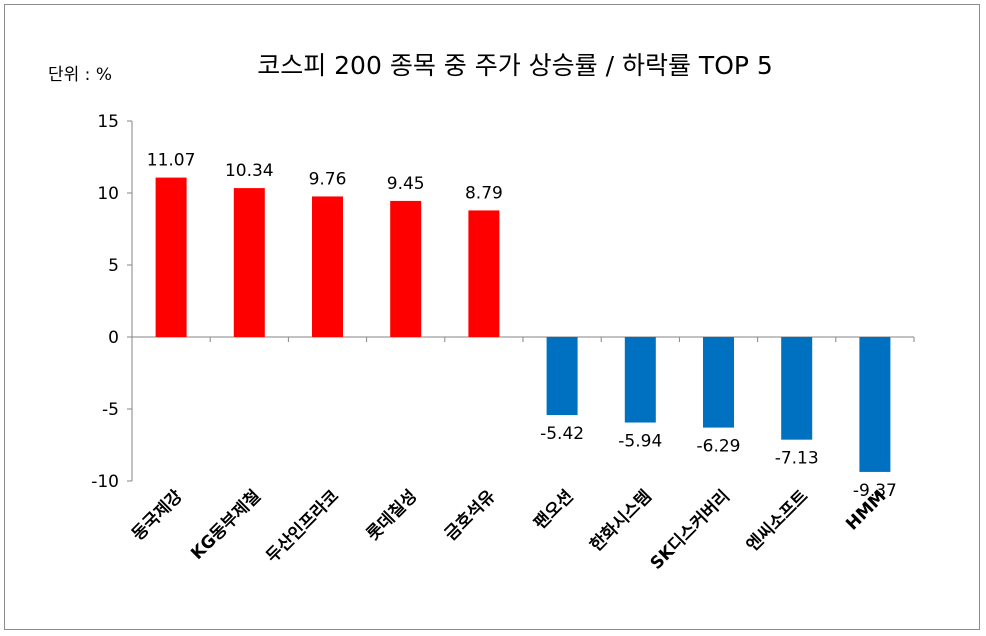 Image resolution: width=986 pixels, height=636 pixels. I want to click on data-label: -5.42, so click(562, 434).